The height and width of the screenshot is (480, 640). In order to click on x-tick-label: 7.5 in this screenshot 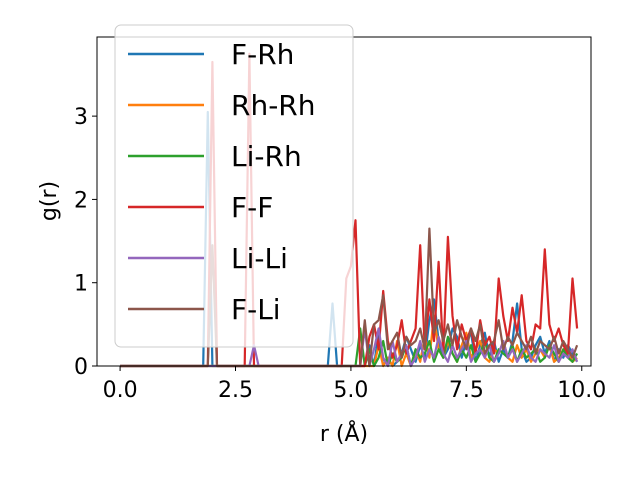, I will do `click(466, 390)`.